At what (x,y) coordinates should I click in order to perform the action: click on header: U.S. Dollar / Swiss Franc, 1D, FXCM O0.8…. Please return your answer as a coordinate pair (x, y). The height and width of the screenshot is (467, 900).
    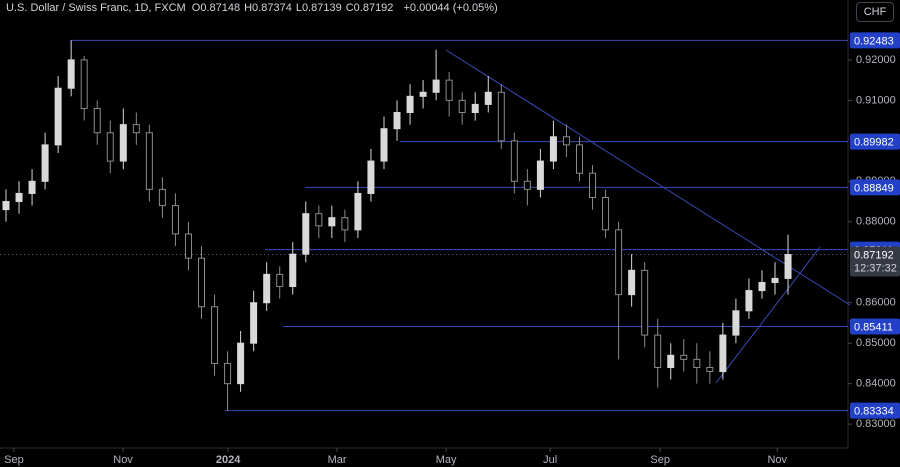
    Looking at the image, I should click on (253, 8).